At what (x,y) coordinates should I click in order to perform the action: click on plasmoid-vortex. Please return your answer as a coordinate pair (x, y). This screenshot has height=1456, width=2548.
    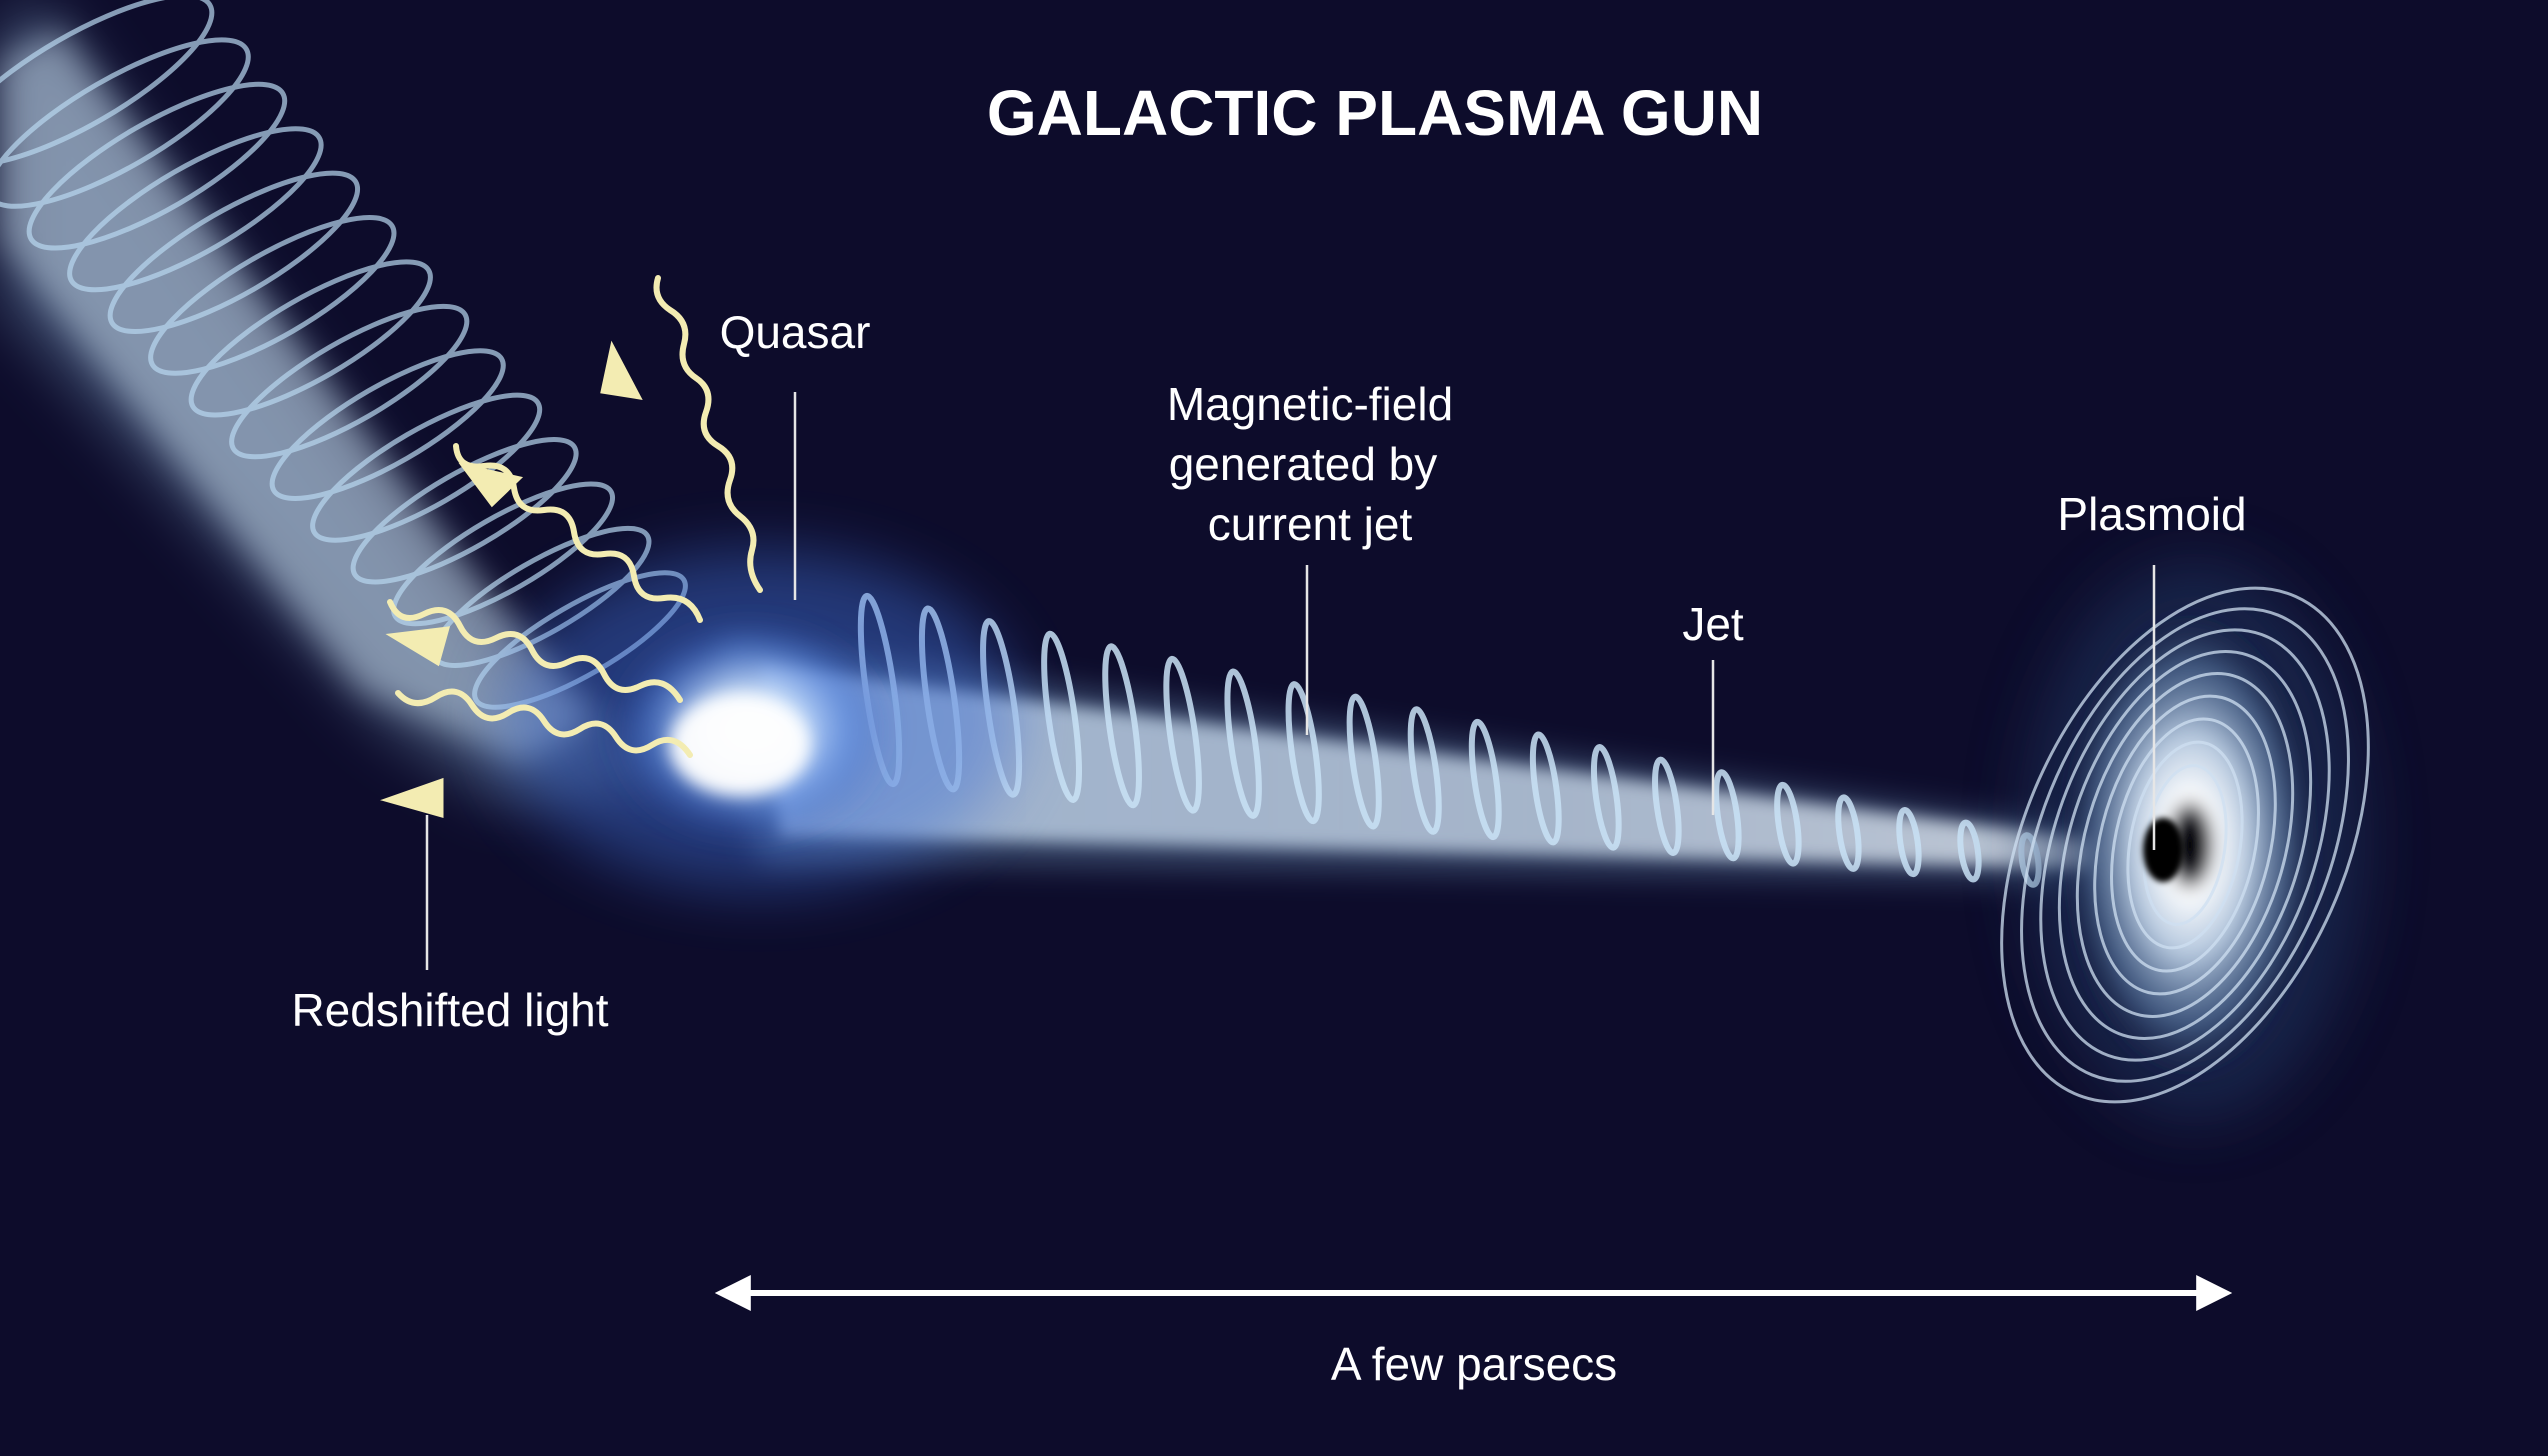
    Looking at the image, I should click on (2185, 840).